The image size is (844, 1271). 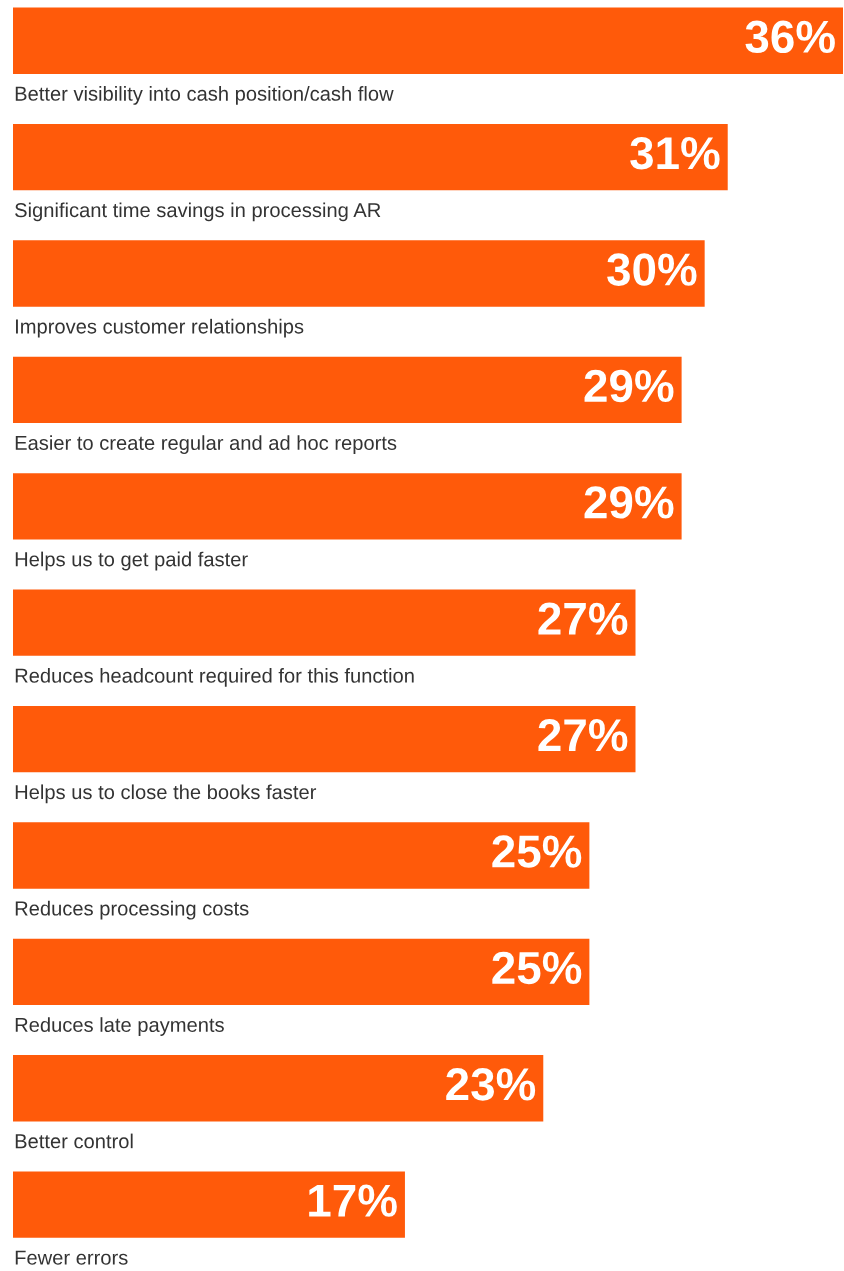 I want to click on data-label: 36%, so click(x=790, y=37).